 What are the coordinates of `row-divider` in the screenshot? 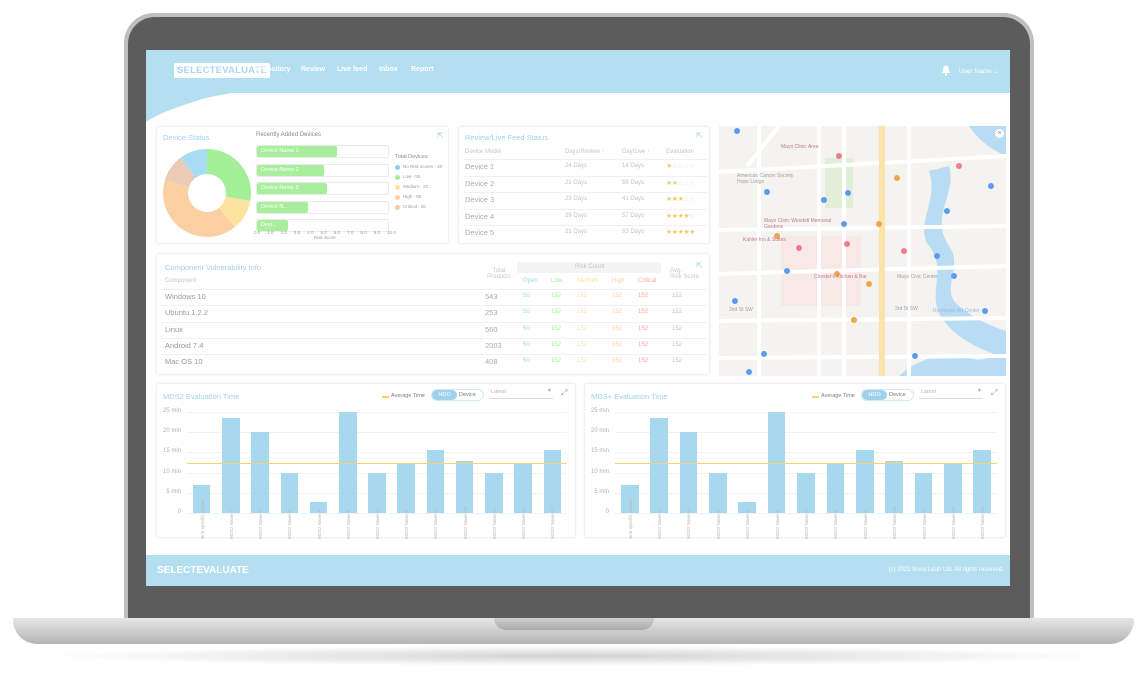 It's located at (585, 176).